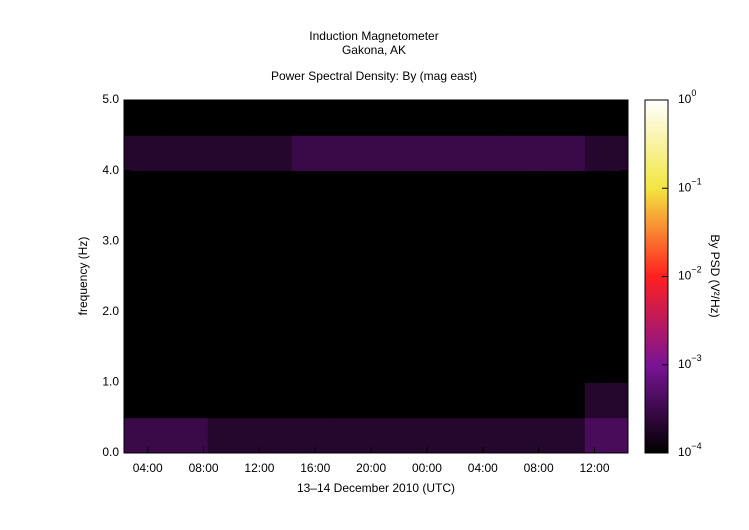 Image resolution: width=749 pixels, height=530 pixels. I want to click on chart-subtitle: Gakona, AK, so click(374, 50).